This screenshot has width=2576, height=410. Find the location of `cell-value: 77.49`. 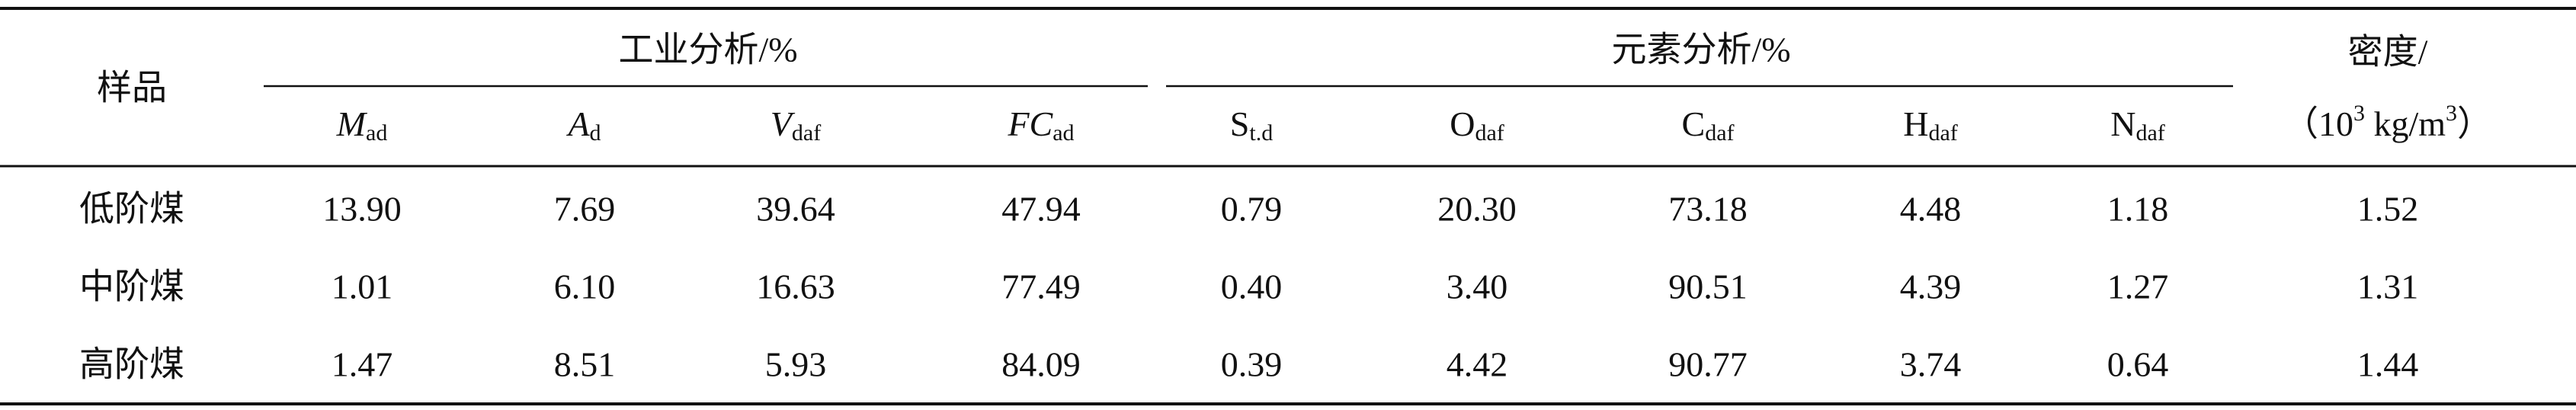

cell-value: 77.49 is located at coordinates (1041, 286).